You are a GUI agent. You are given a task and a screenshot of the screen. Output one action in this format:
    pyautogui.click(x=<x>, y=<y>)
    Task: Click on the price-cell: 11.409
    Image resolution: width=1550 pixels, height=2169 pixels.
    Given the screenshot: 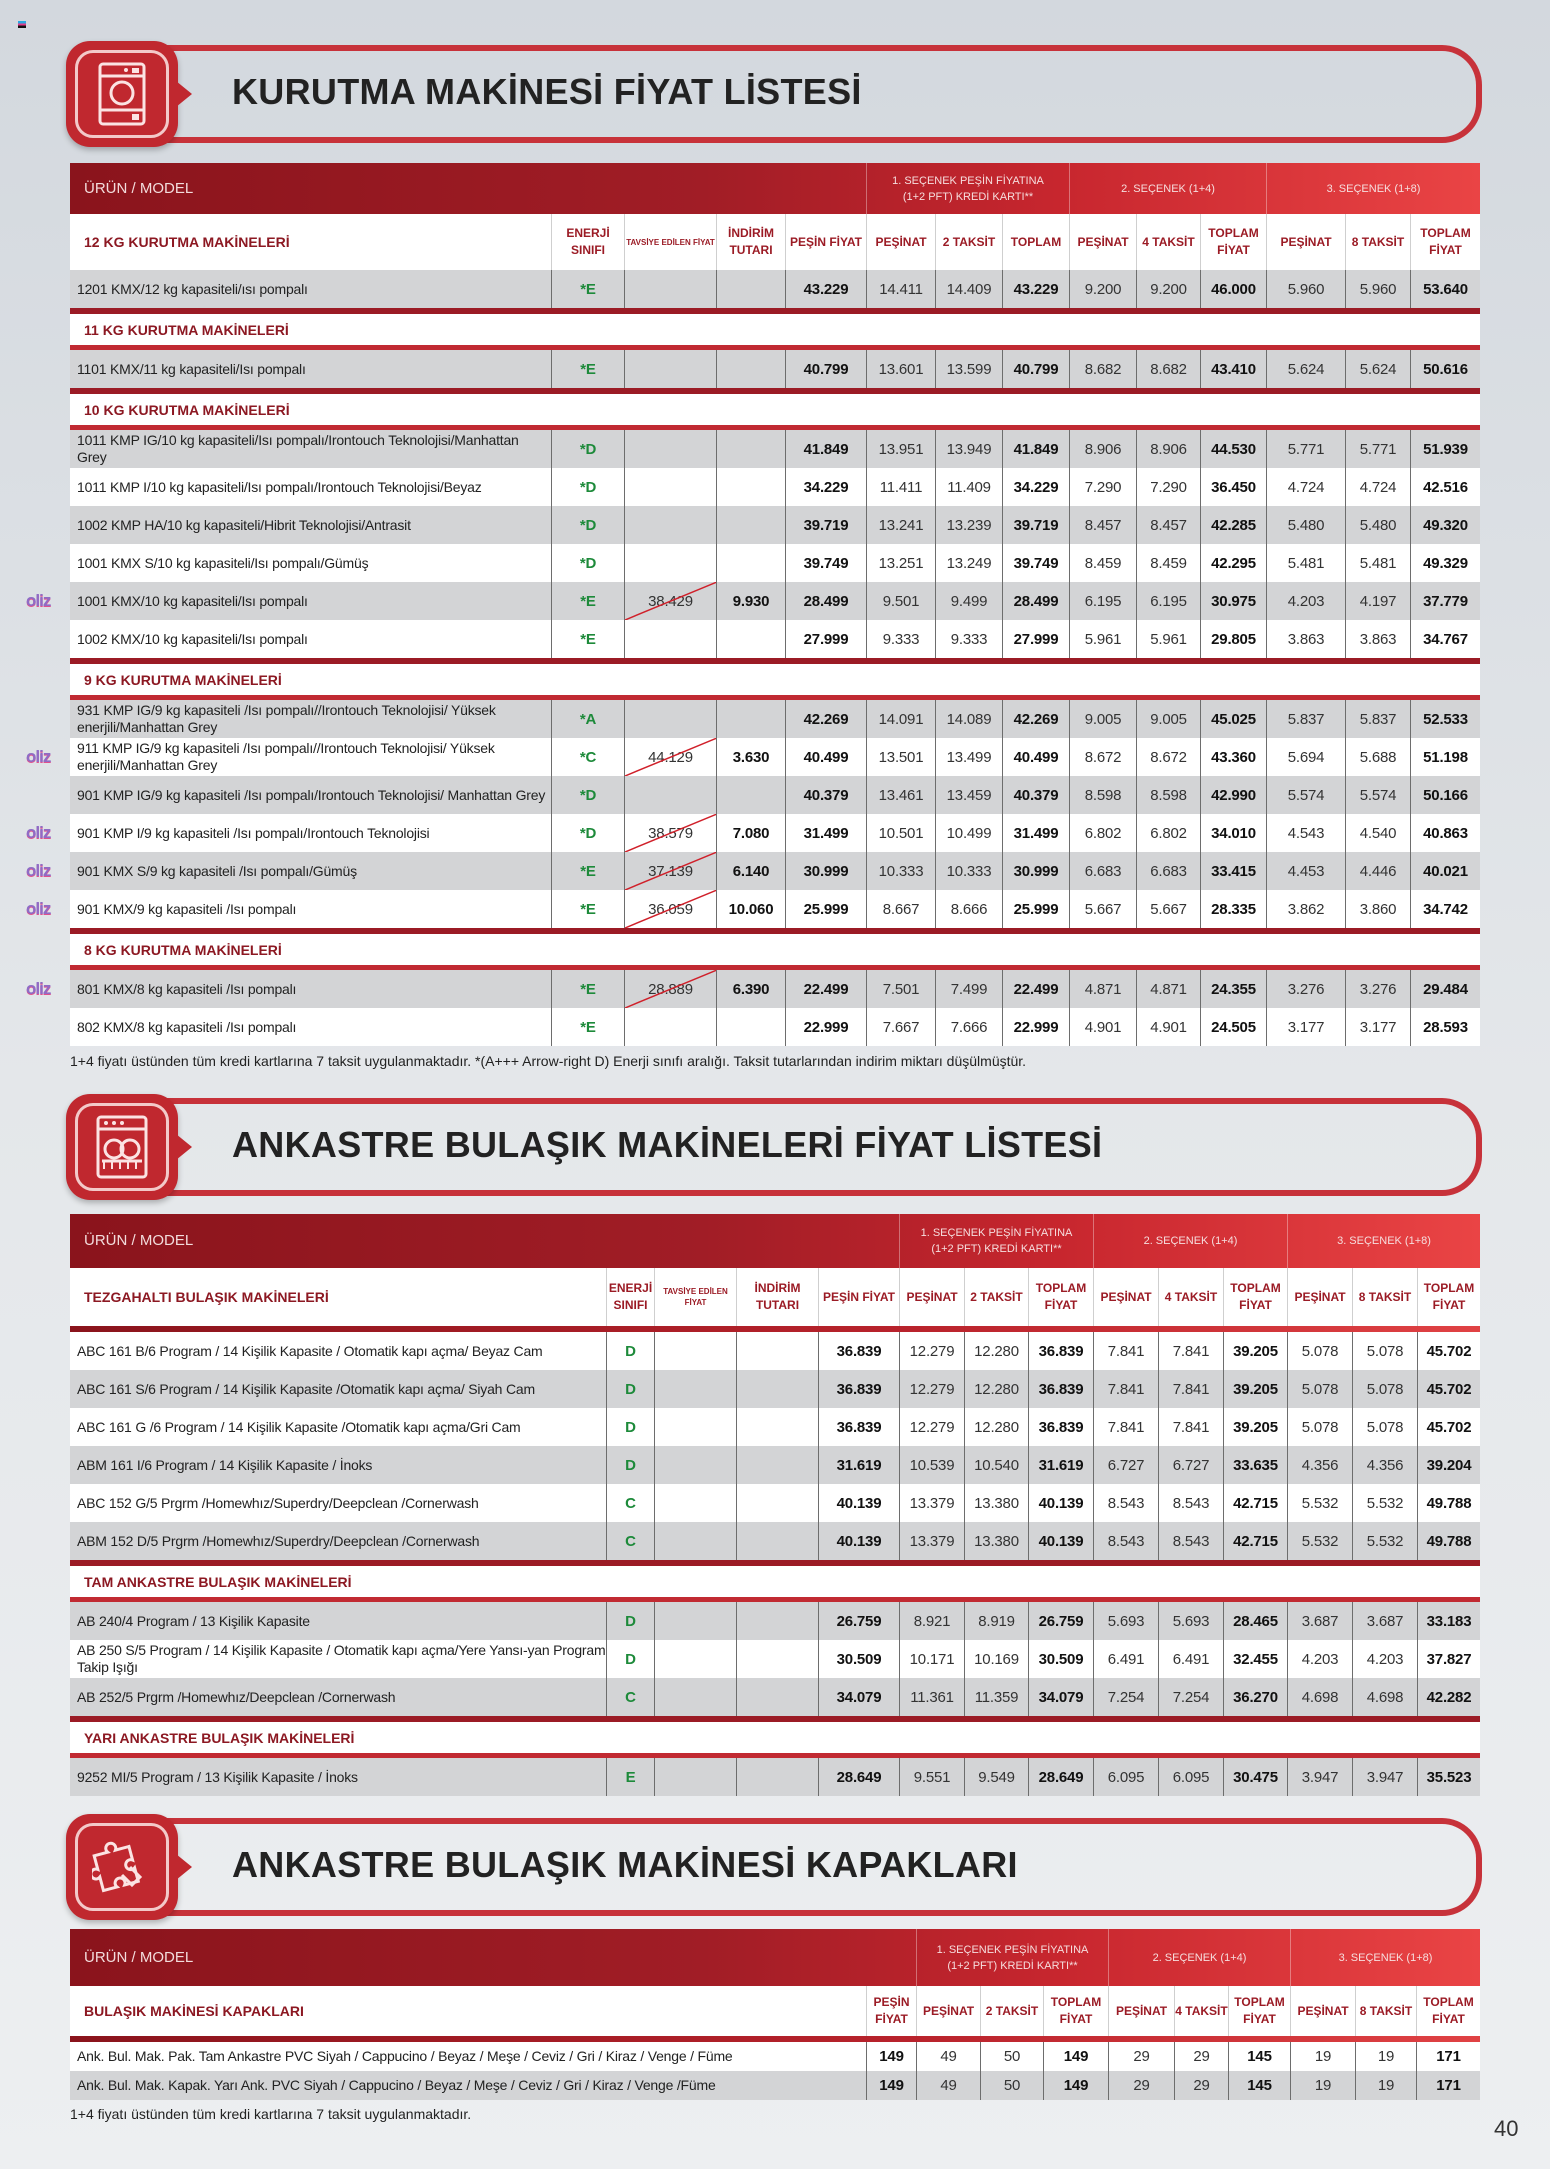 What is the action you would take?
    pyautogui.click(x=968, y=487)
    